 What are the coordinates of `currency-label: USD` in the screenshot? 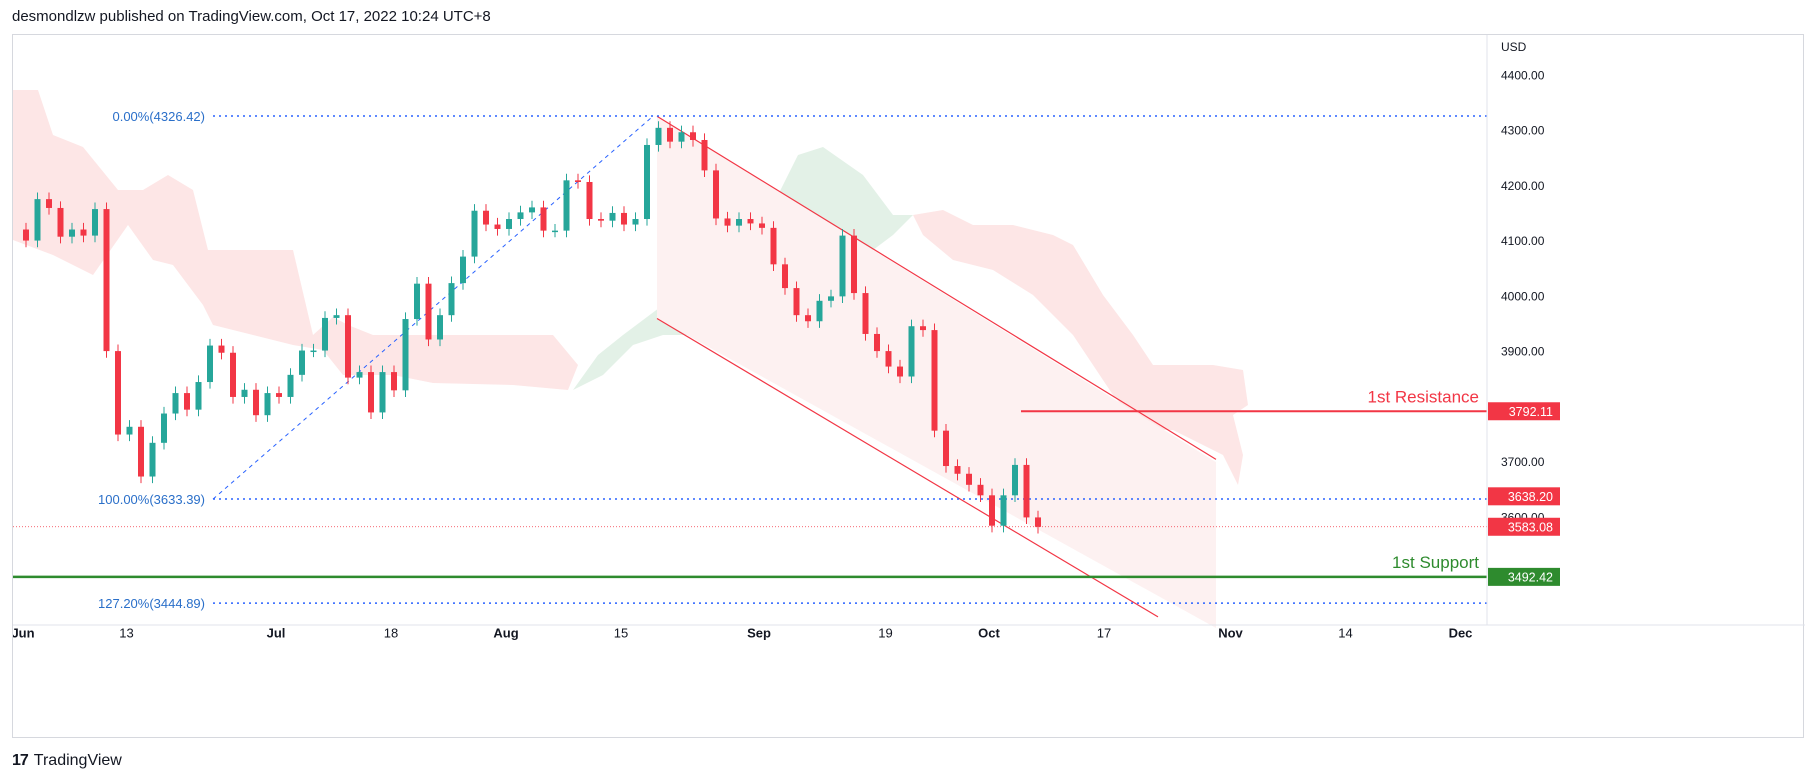 It's located at (1514, 47).